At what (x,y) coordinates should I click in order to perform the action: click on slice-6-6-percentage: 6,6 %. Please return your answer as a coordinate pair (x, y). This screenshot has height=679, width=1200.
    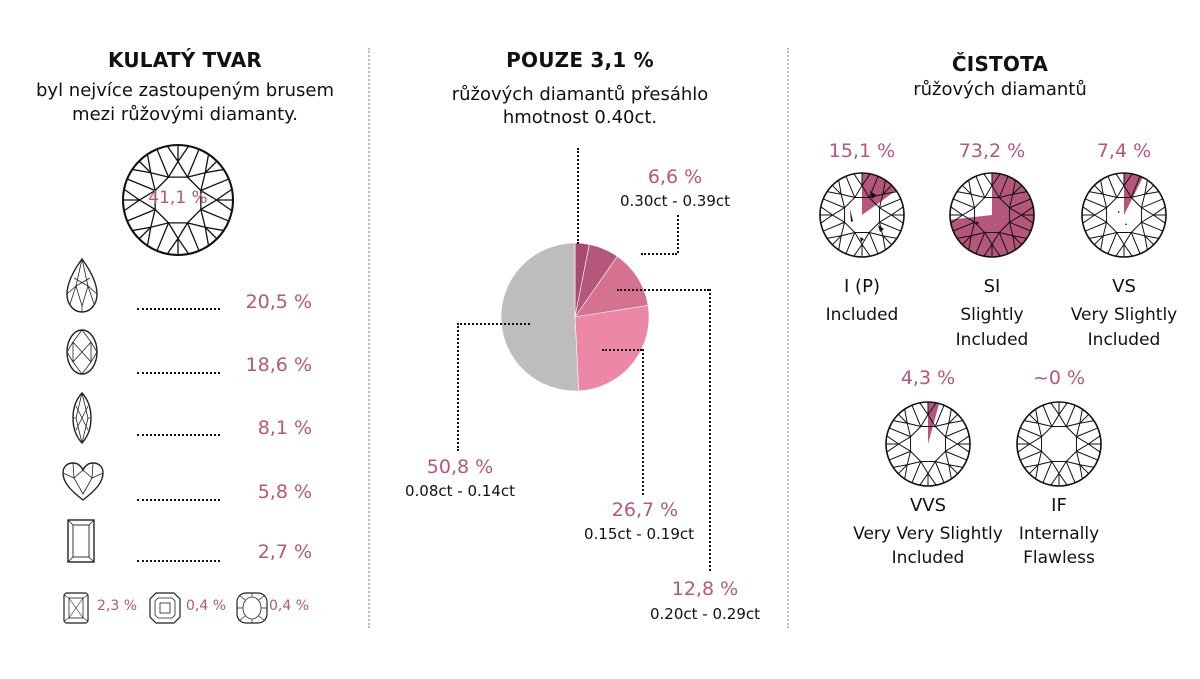
    Looking at the image, I should click on (675, 177).